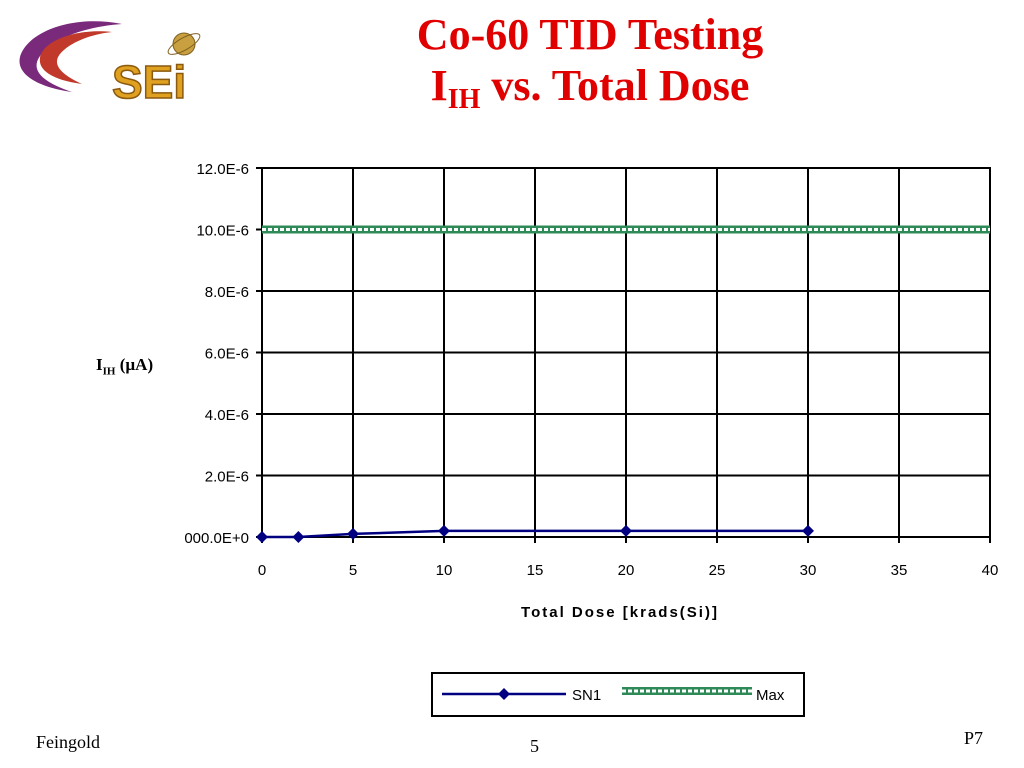  What do you see at coordinates (109, 371) in the screenshot?
I see `y-axis-title-sub: IH` at bounding box center [109, 371].